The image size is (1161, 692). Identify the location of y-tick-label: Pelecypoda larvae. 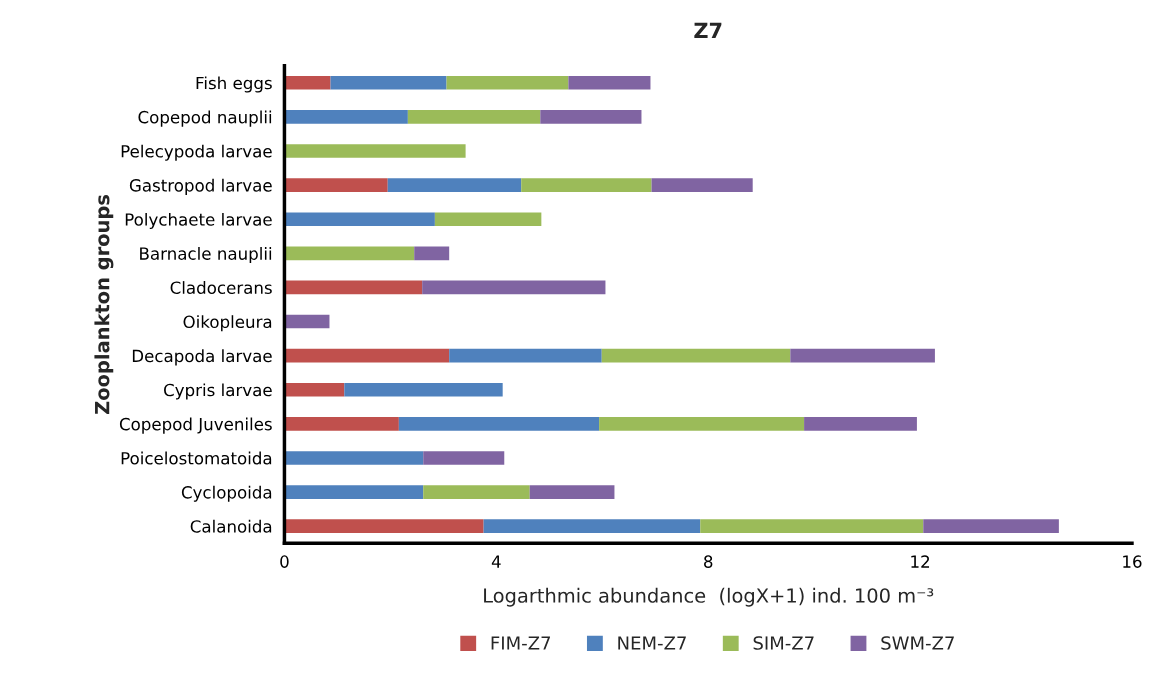
(196, 152).